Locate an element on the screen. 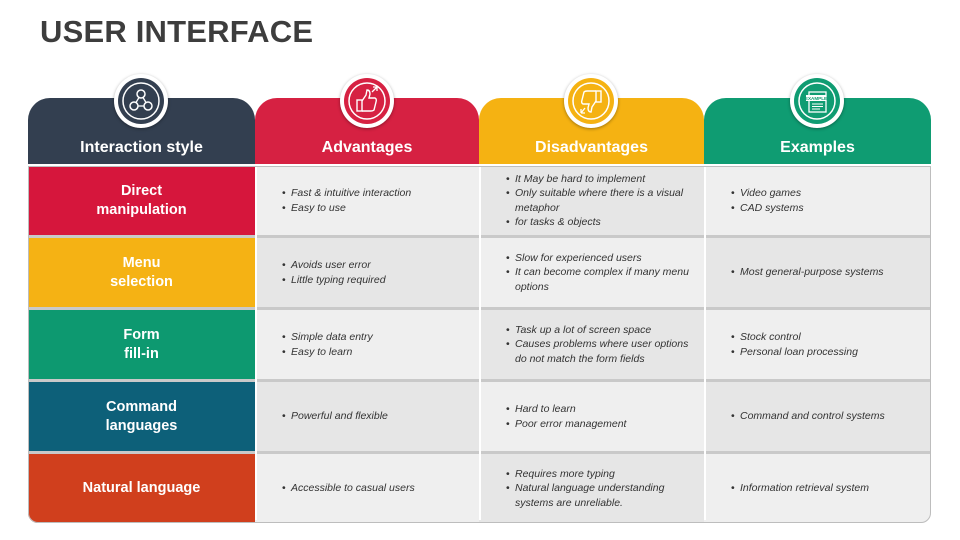 The width and height of the screenshot is (960, 540). bullet-list: Hard to learnPoor error management is located at coordinates (566, 417).